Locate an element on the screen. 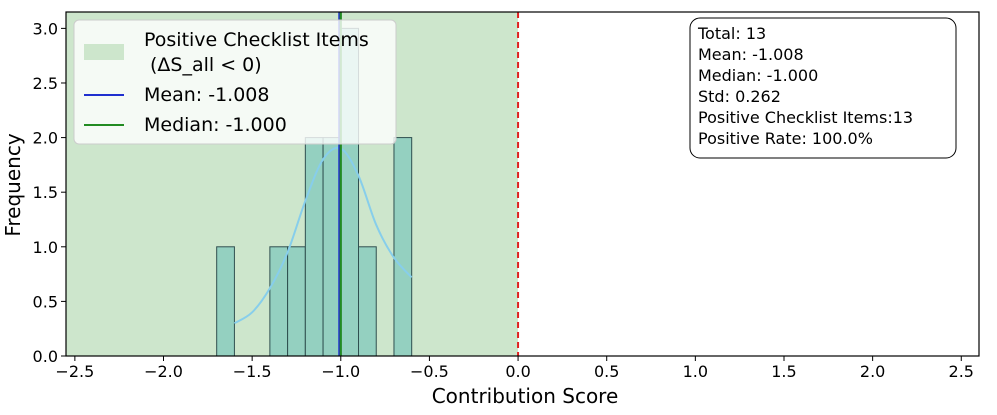  y-tick-label: 2.0 is located at coordinates (45, 138).